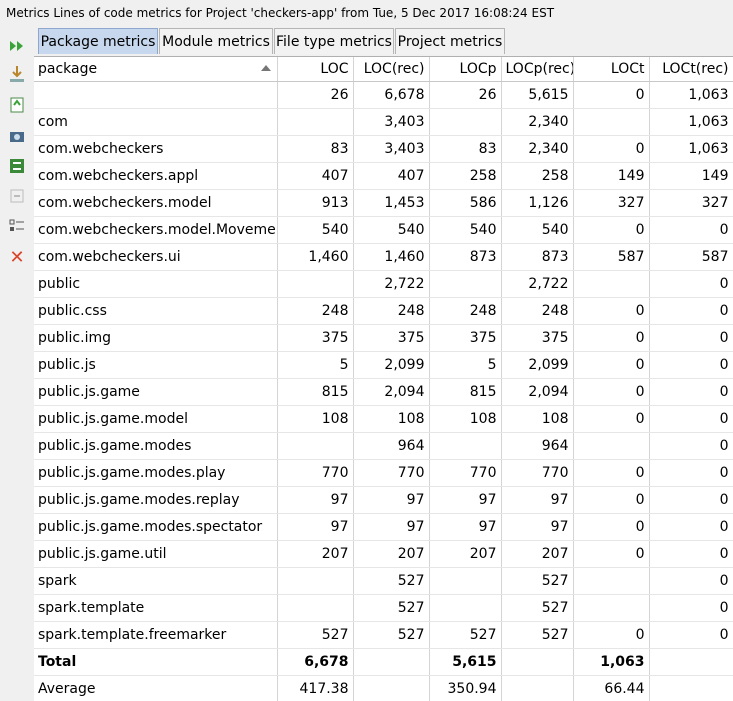  Describe the element at coordinates (156, 419) in the screenshot. I see `package-cell: public.js.game.model` at that location.